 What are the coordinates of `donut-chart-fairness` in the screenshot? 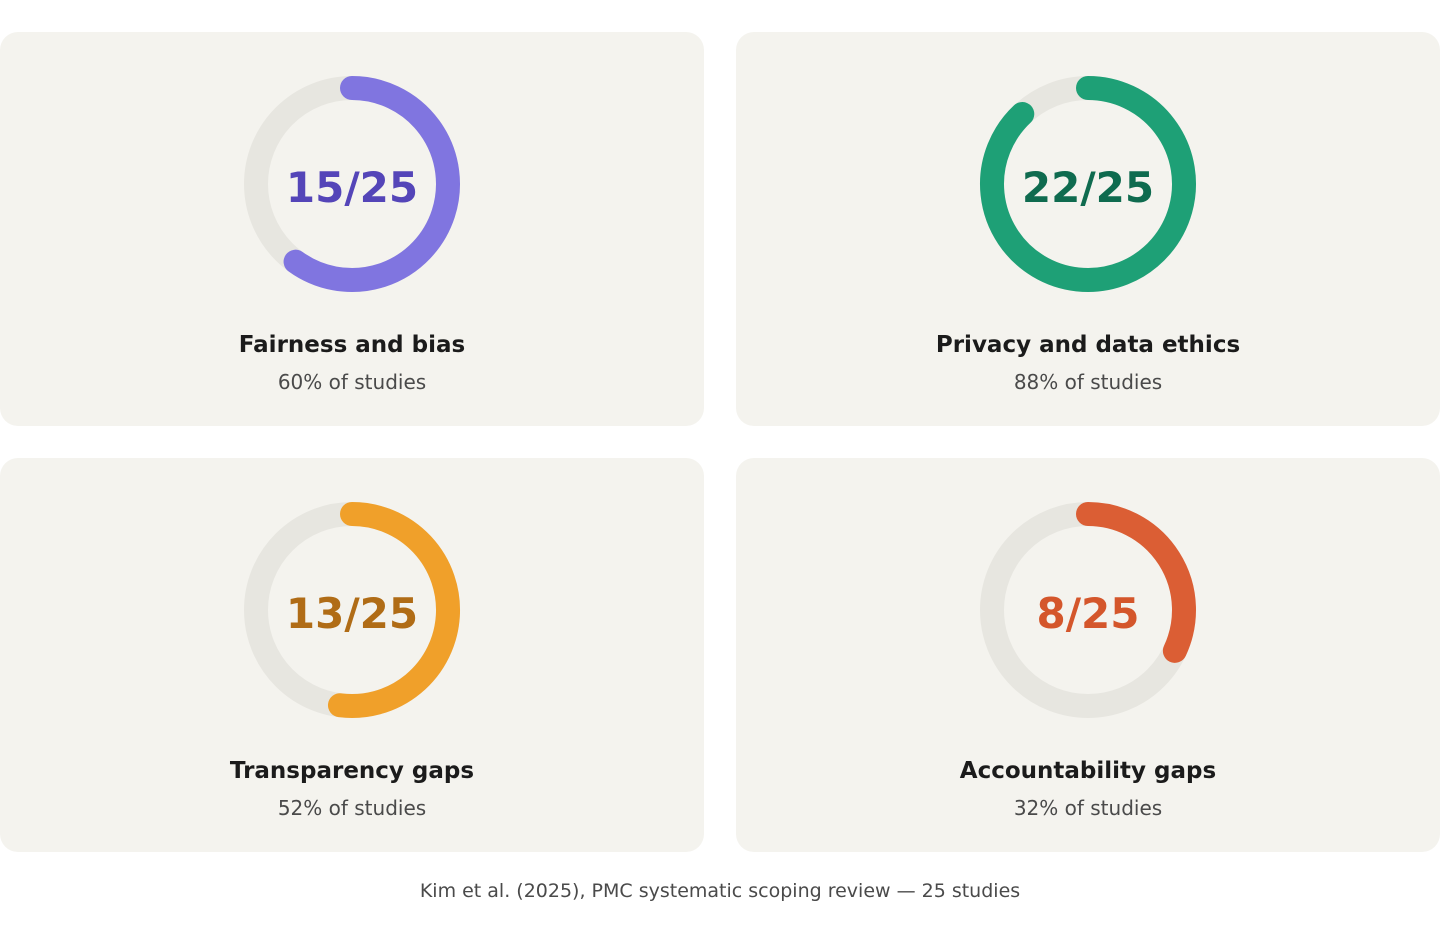 It's located at (352, 184).